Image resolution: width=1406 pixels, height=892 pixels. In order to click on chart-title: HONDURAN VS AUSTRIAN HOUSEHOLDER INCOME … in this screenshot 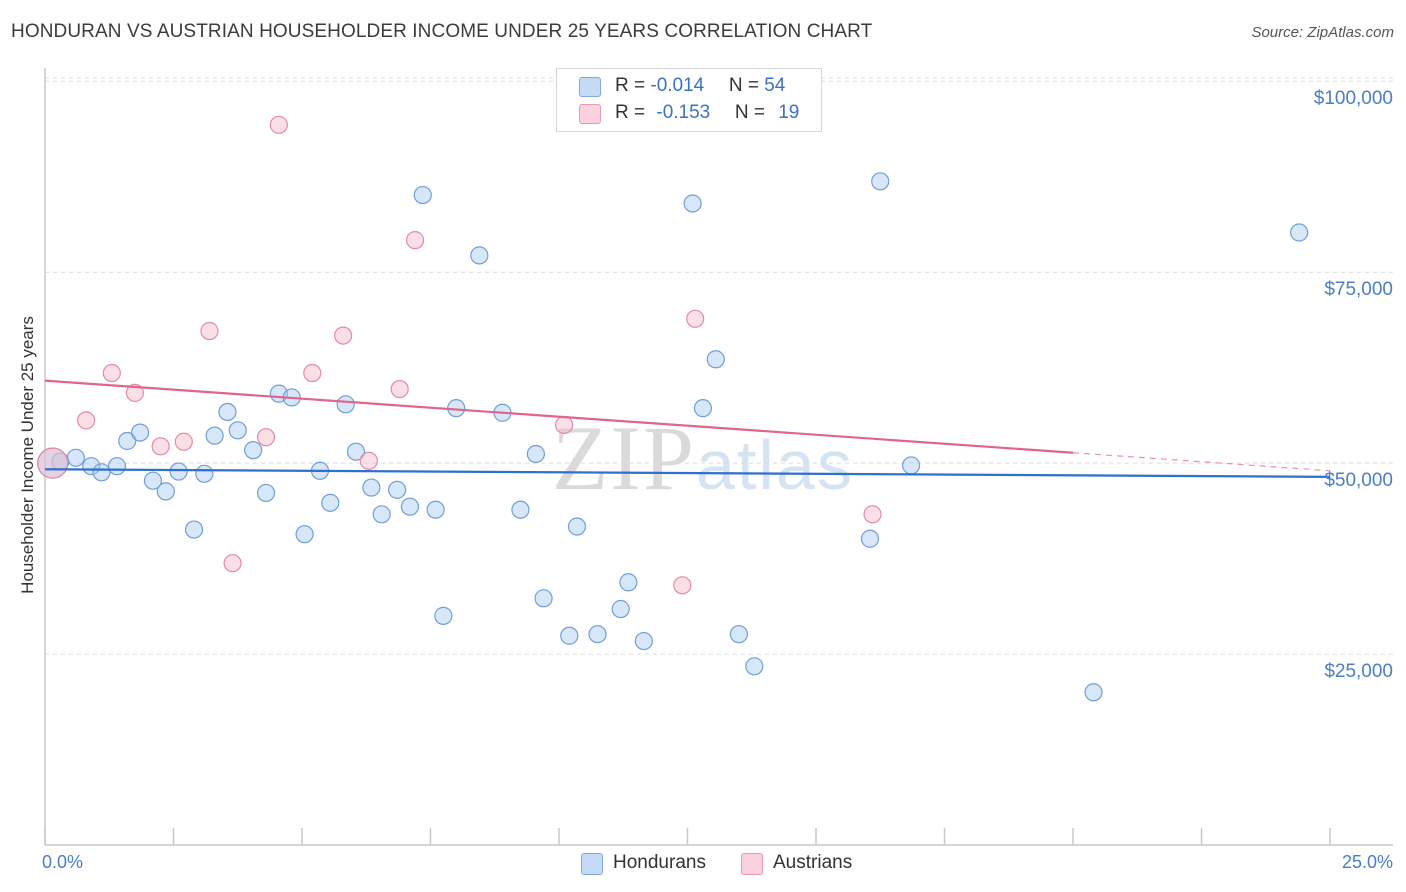, I will do `click(442, 31)`.